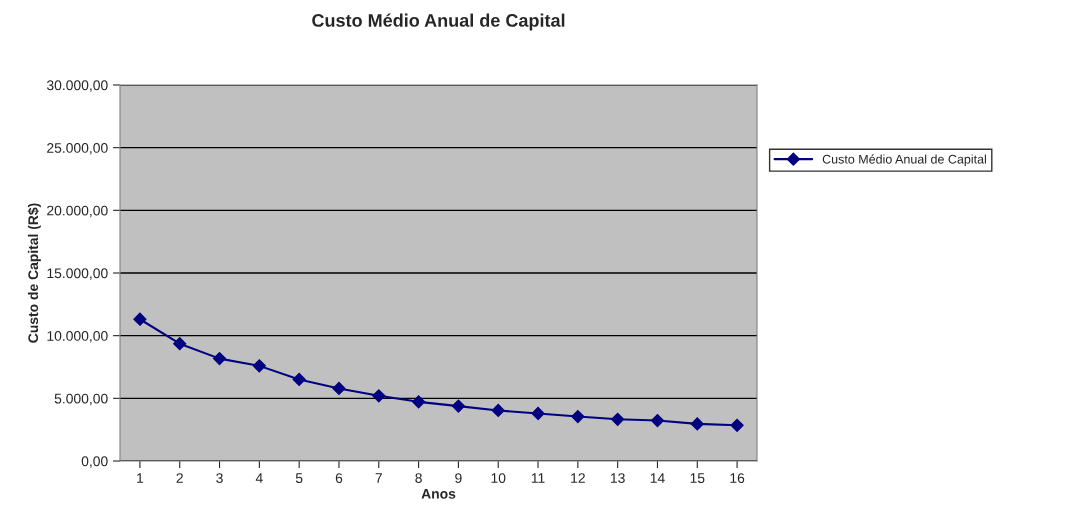 This screenshot has width=1084, height=511. I want to click on x-tick-label: 13, so click(617, 478).